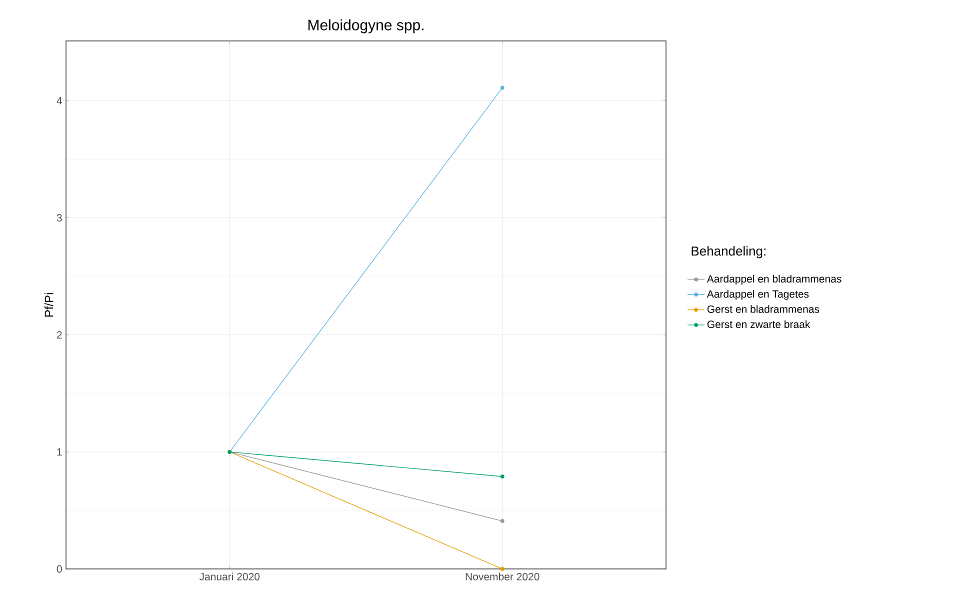  Describe the element at coordinates (366, 26) in the screenshot. I see `chart-title: Meloidogyne spp.` at that location.